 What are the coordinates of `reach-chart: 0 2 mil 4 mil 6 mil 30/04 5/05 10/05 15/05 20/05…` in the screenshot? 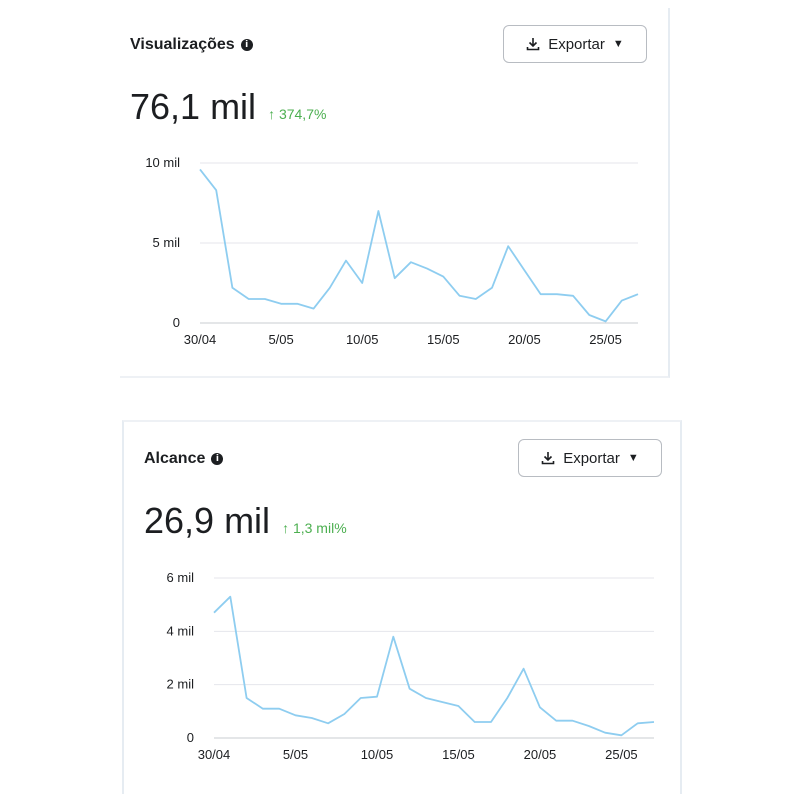 It's located at (411, 666).